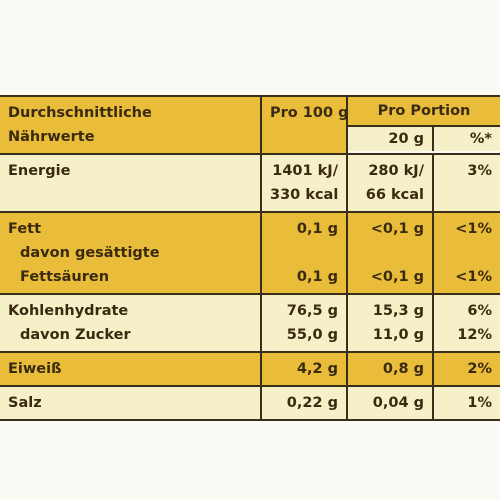 The width and height of the screenshot is (500, 500). Describe the element at coordinates (75, 335) in the screenshot. I see `row-label: davon Zucker` at that location.